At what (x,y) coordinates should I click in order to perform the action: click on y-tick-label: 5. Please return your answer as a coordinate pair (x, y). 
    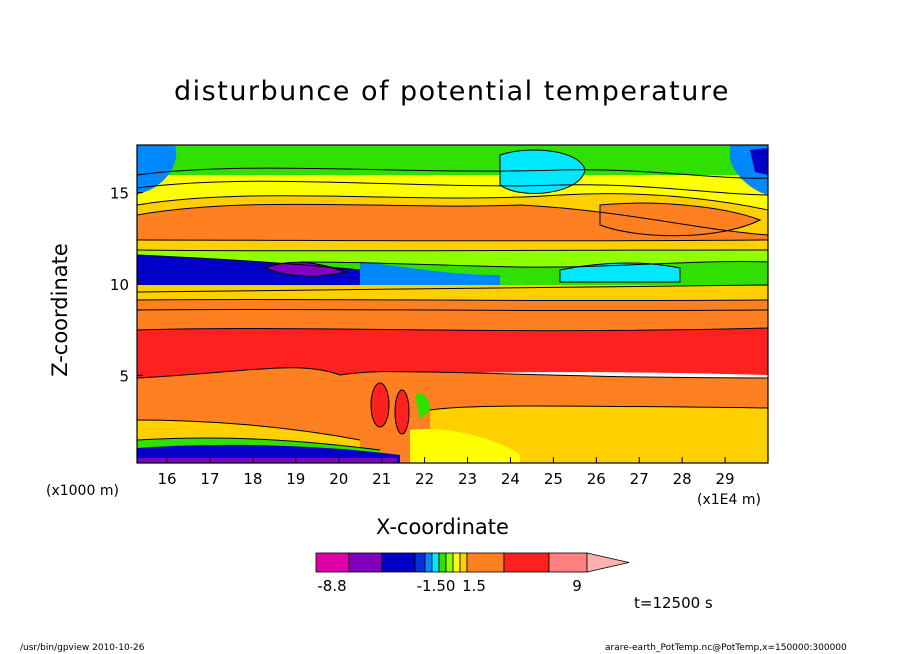
    Looking at the image, I should click on (124, 376).